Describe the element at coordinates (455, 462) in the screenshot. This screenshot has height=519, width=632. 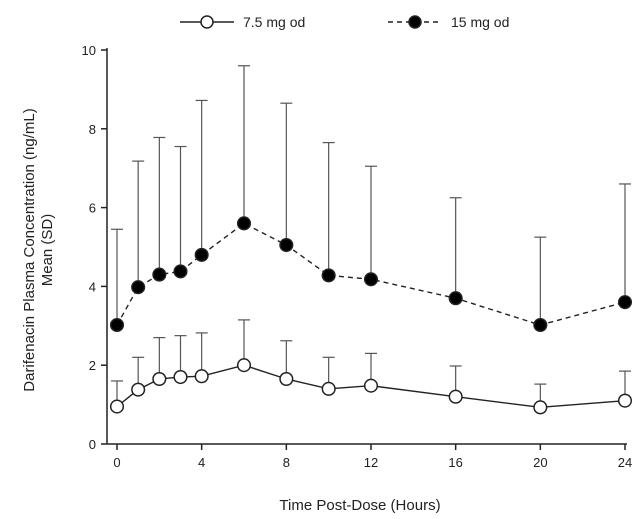
I see `x-tick-label: 16` at that location.